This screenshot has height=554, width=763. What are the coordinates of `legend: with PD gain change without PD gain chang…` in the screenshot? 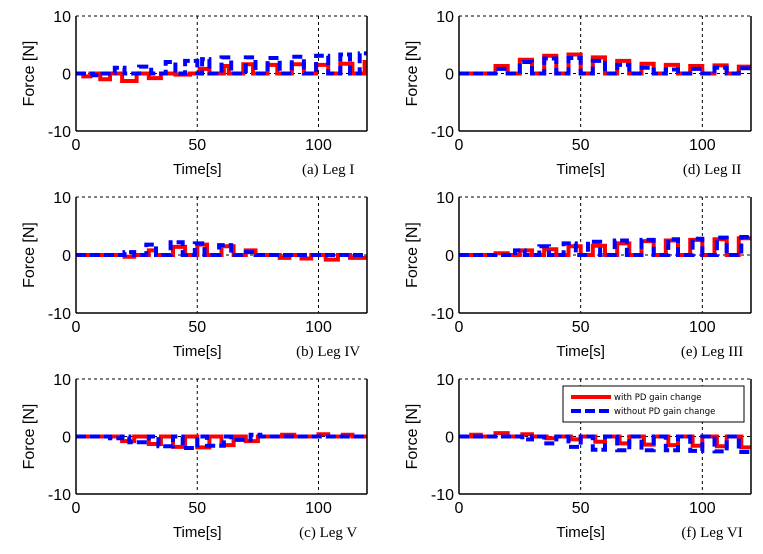 It's located at (653, 404).